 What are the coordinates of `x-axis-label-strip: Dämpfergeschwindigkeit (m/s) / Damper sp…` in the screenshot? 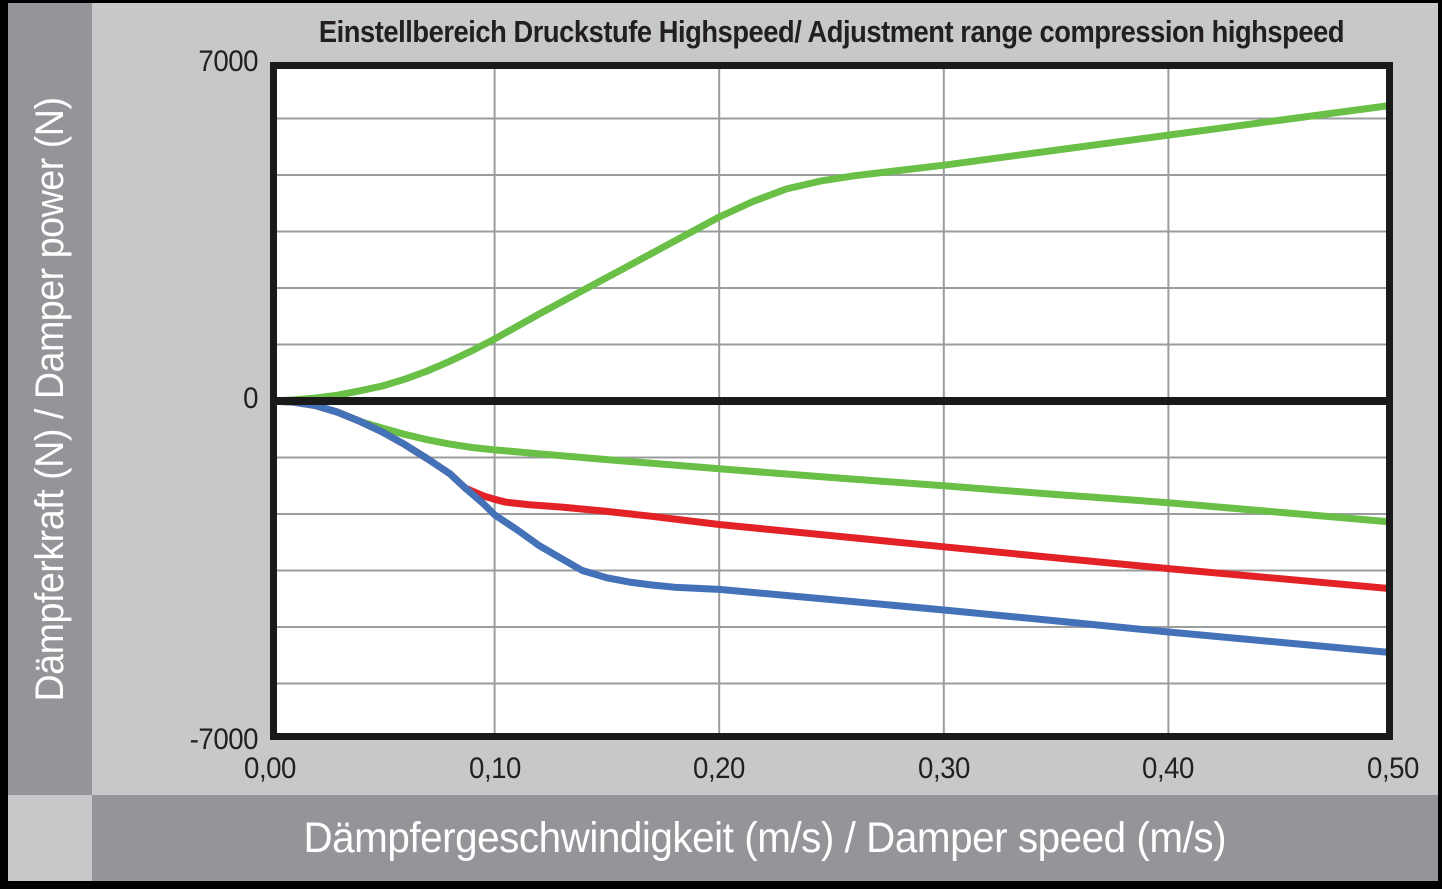 It's located at (765, 838).